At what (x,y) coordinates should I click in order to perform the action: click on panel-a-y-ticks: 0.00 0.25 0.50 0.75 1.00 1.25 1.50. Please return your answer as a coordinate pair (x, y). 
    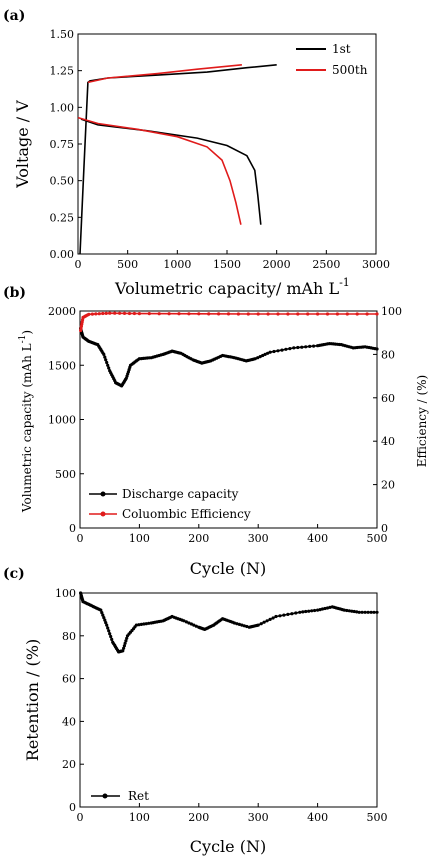
    Looking at the image, I should click on (66, 144).